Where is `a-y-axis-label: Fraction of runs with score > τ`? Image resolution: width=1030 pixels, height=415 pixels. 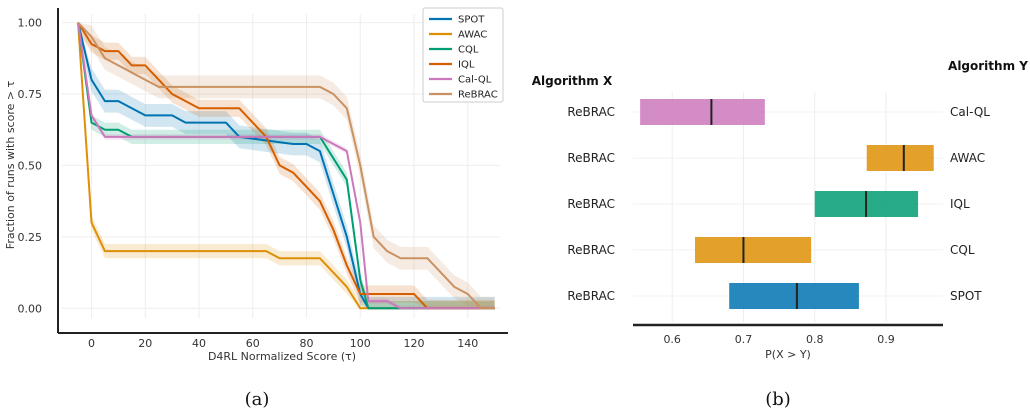
a-y-axis-label: Fraction of runs with score > τ is located at coordinates (10, 164).